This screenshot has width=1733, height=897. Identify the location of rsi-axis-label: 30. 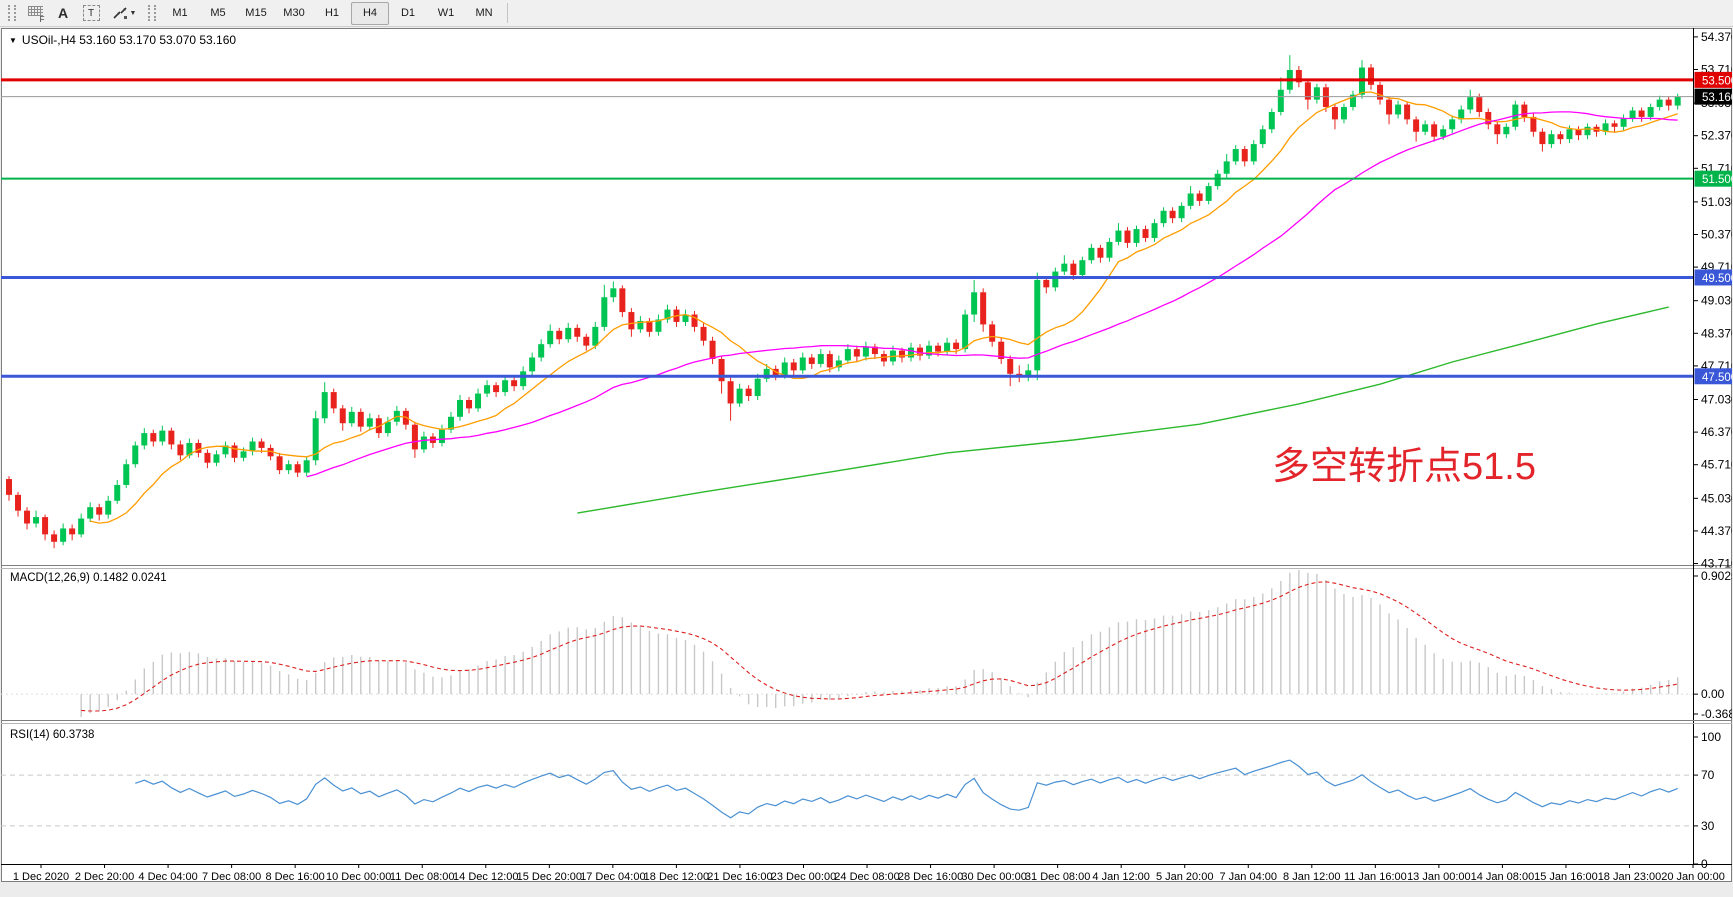
(1708, 826).